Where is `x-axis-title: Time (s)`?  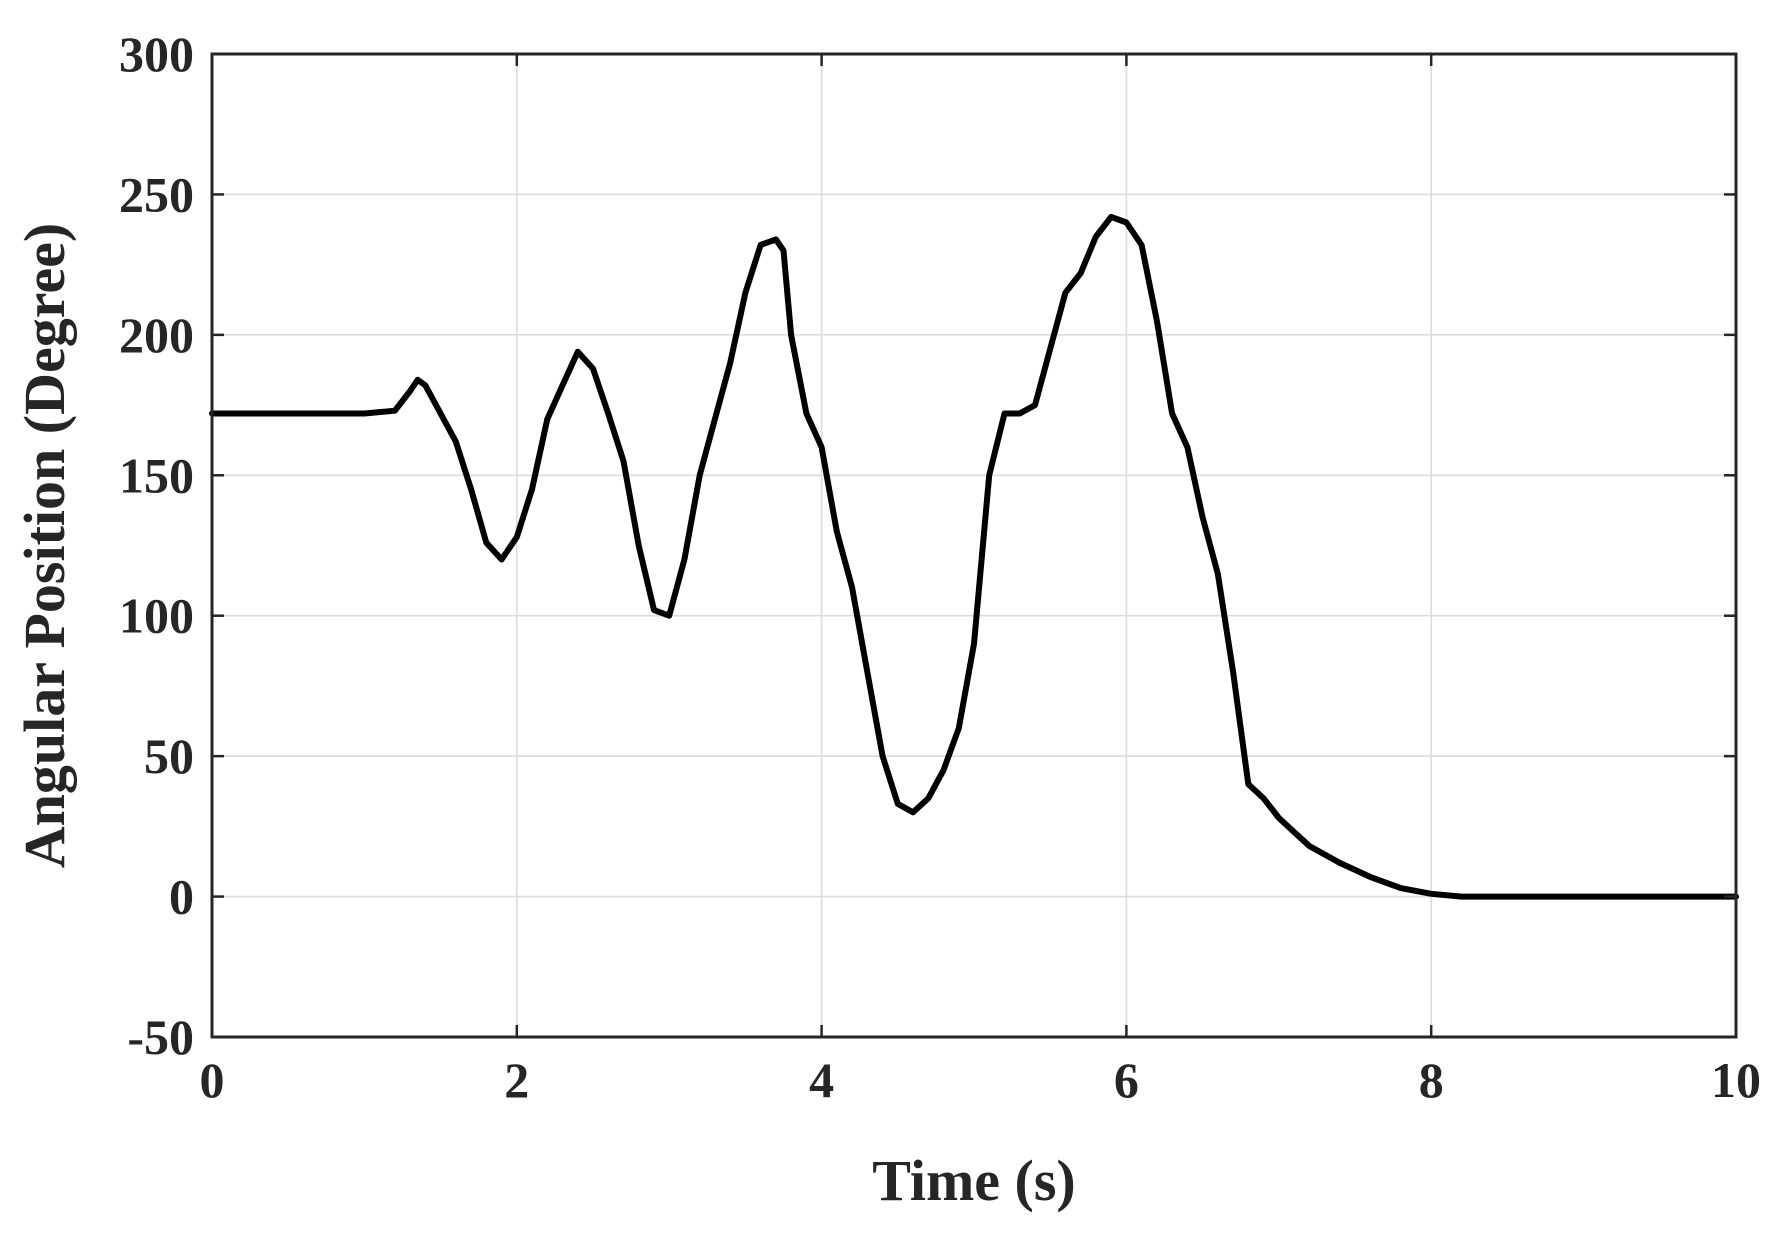
x-axis-title: Time (s) is located at coordinates (974, 1180).